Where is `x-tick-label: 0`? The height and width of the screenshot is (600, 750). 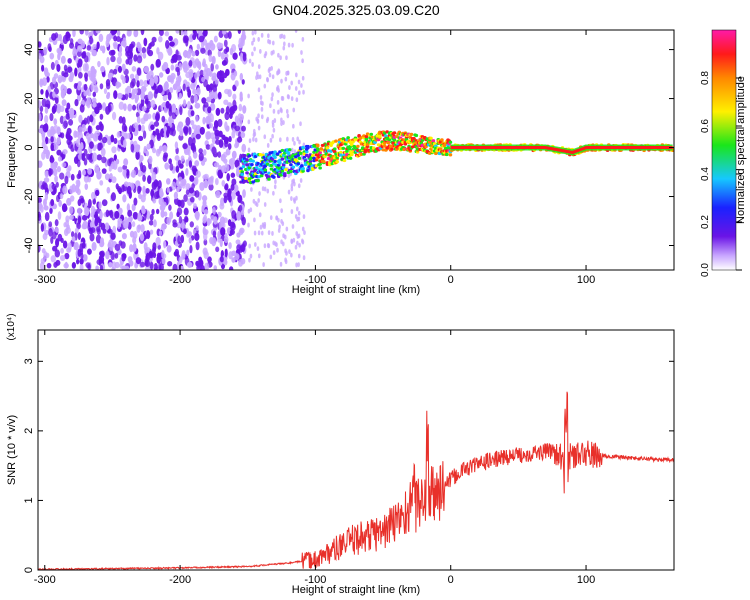 x-tick-label: 0 is located at coordinates (451, 580).